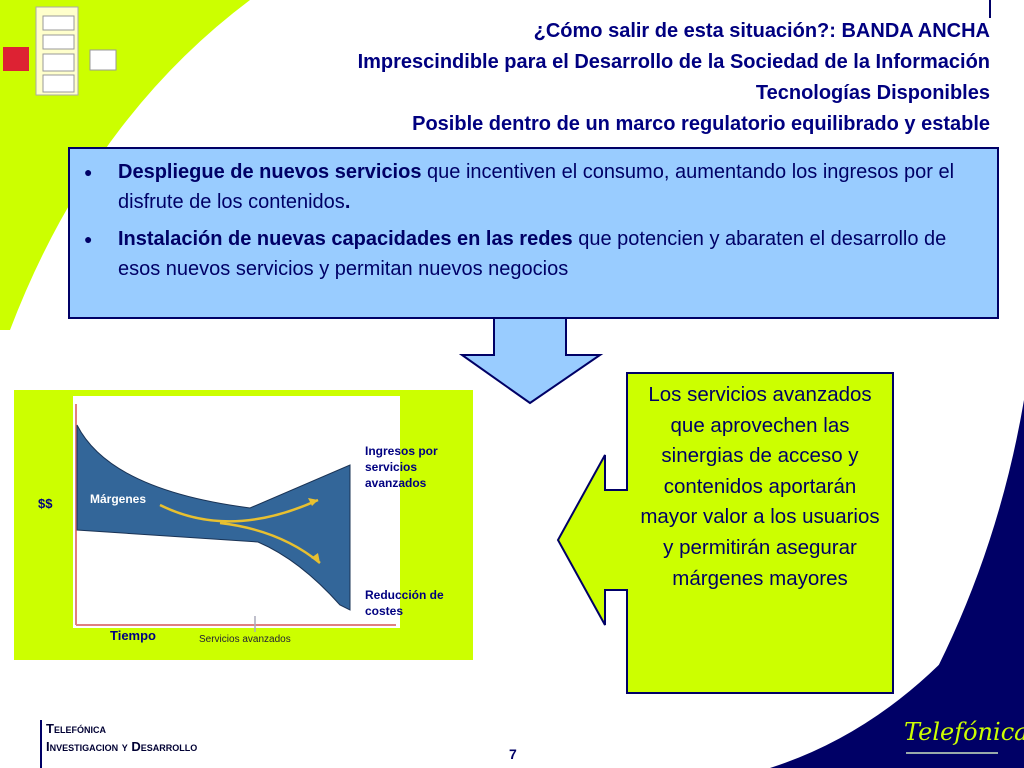  I want to click on logo-underline, so click(952, 753).